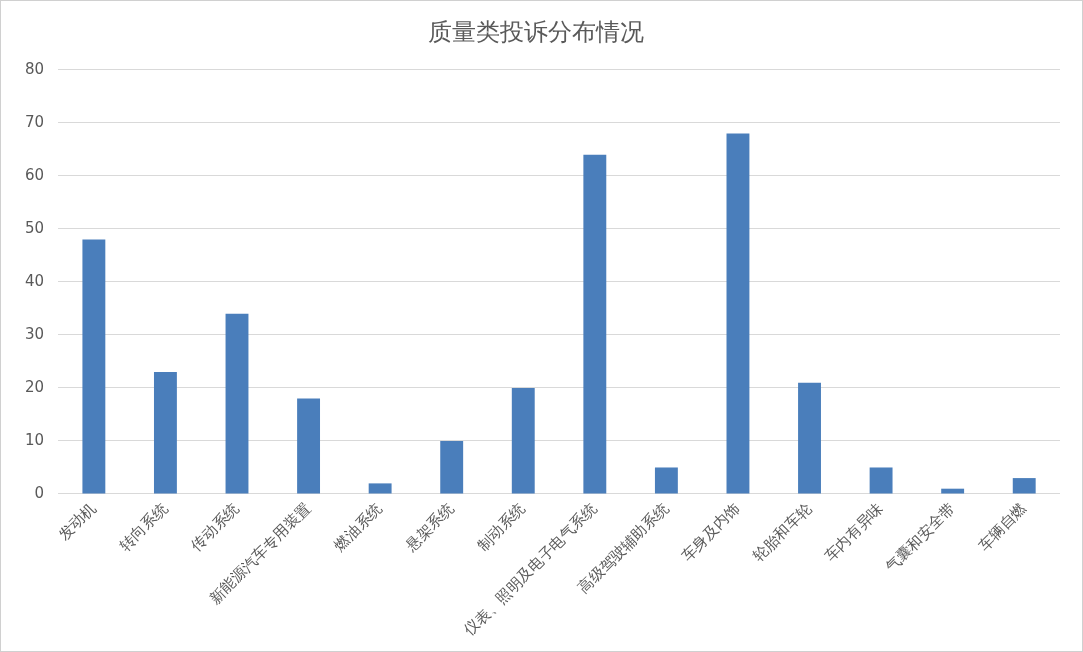 This screenshot has width=1083, height=652. I want to click on x-tick-label: 悬架系统, so click(429, 527).